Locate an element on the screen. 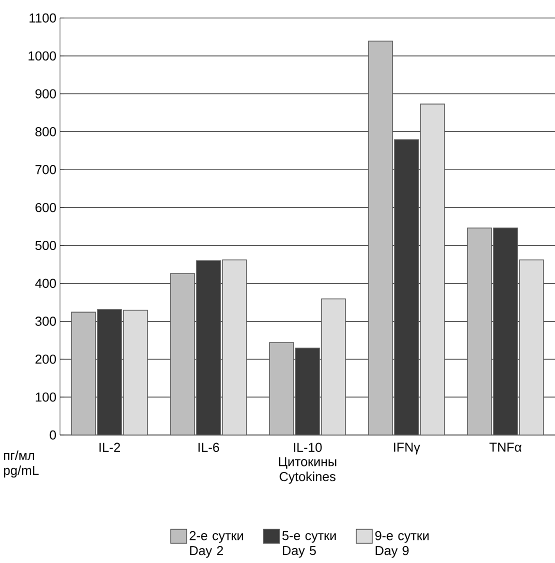  legend-label: 9-е сутки Day 9 is located at coordinates (402, 544).